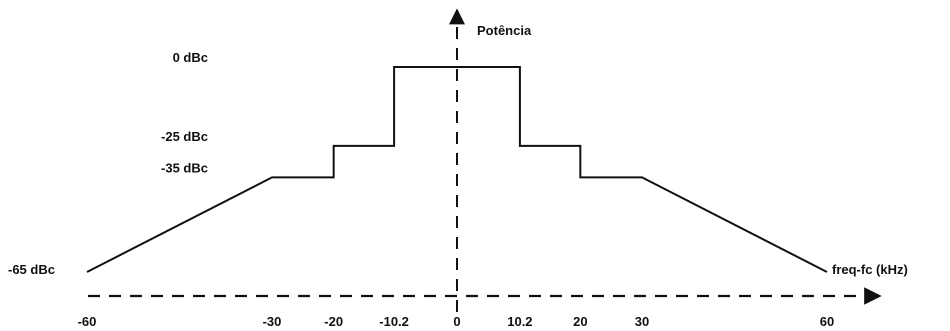 This screenshot has height=331, width=950. What do you see at coordinates (31, 269) in the screenshot?
I see `y-tick-label: -65 dBc` at bounding box center [31, 269].